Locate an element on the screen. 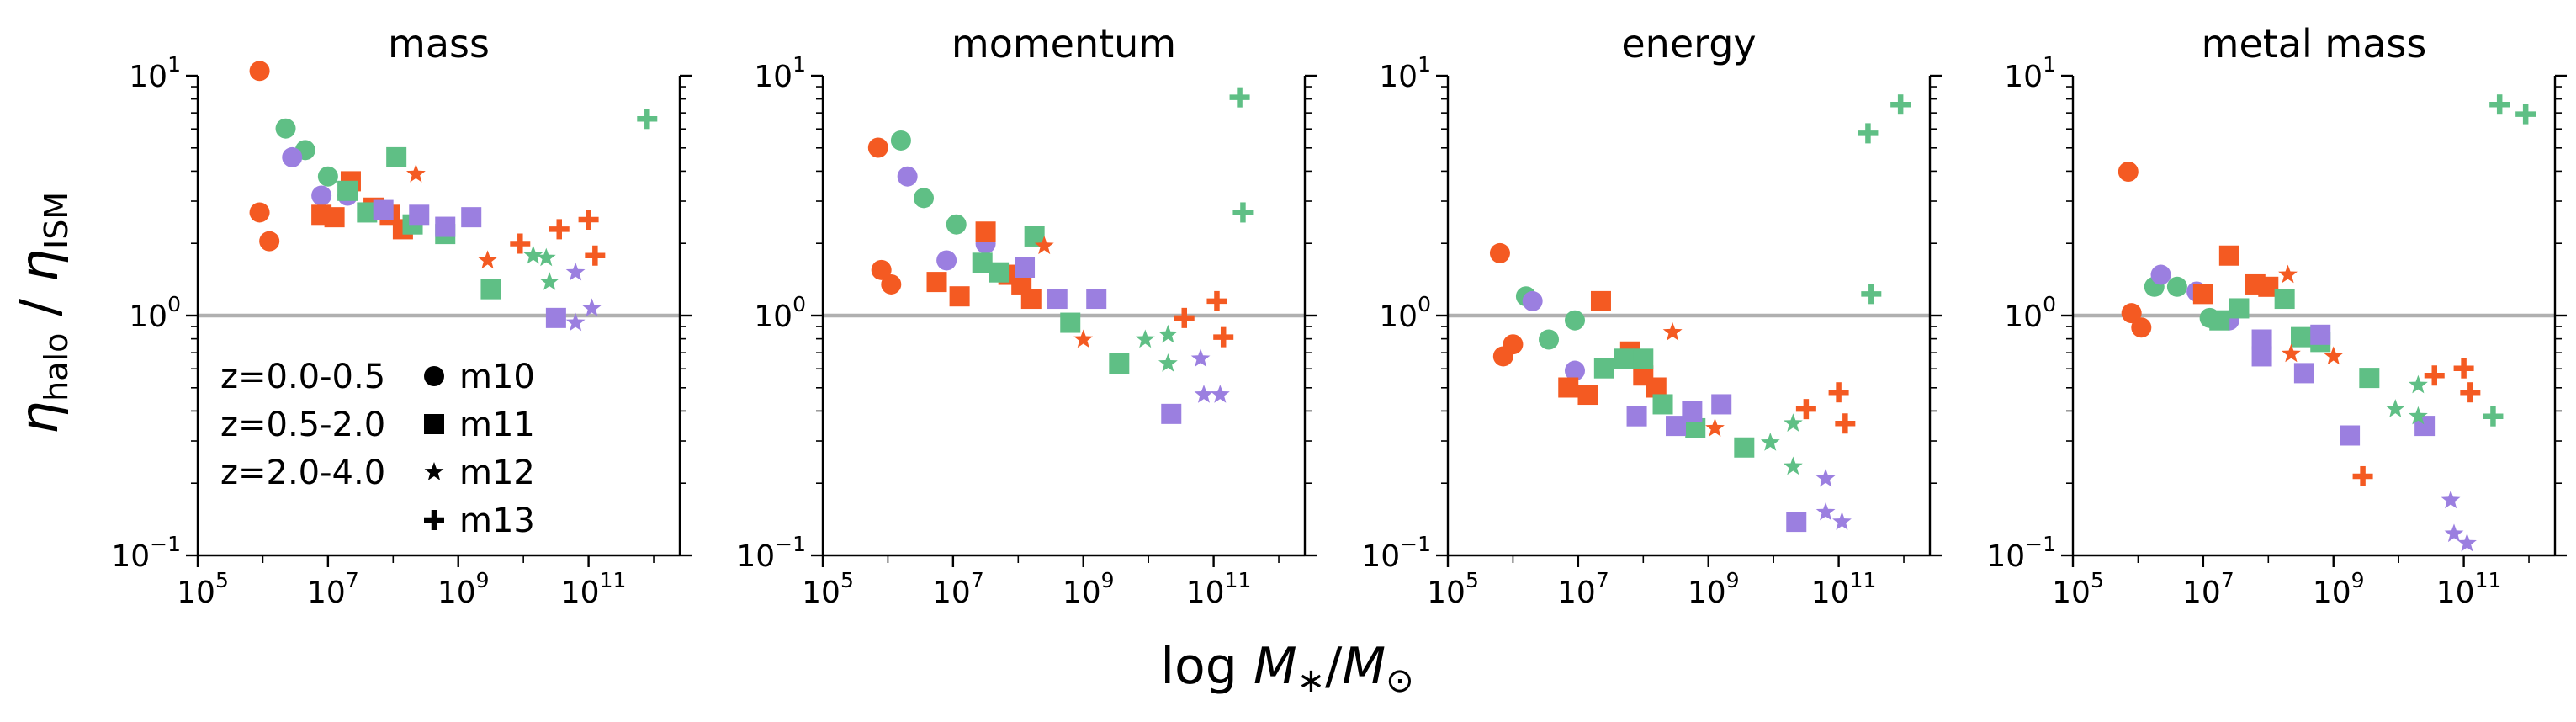  legend-symbol-star is located at coordinates (434, 471).